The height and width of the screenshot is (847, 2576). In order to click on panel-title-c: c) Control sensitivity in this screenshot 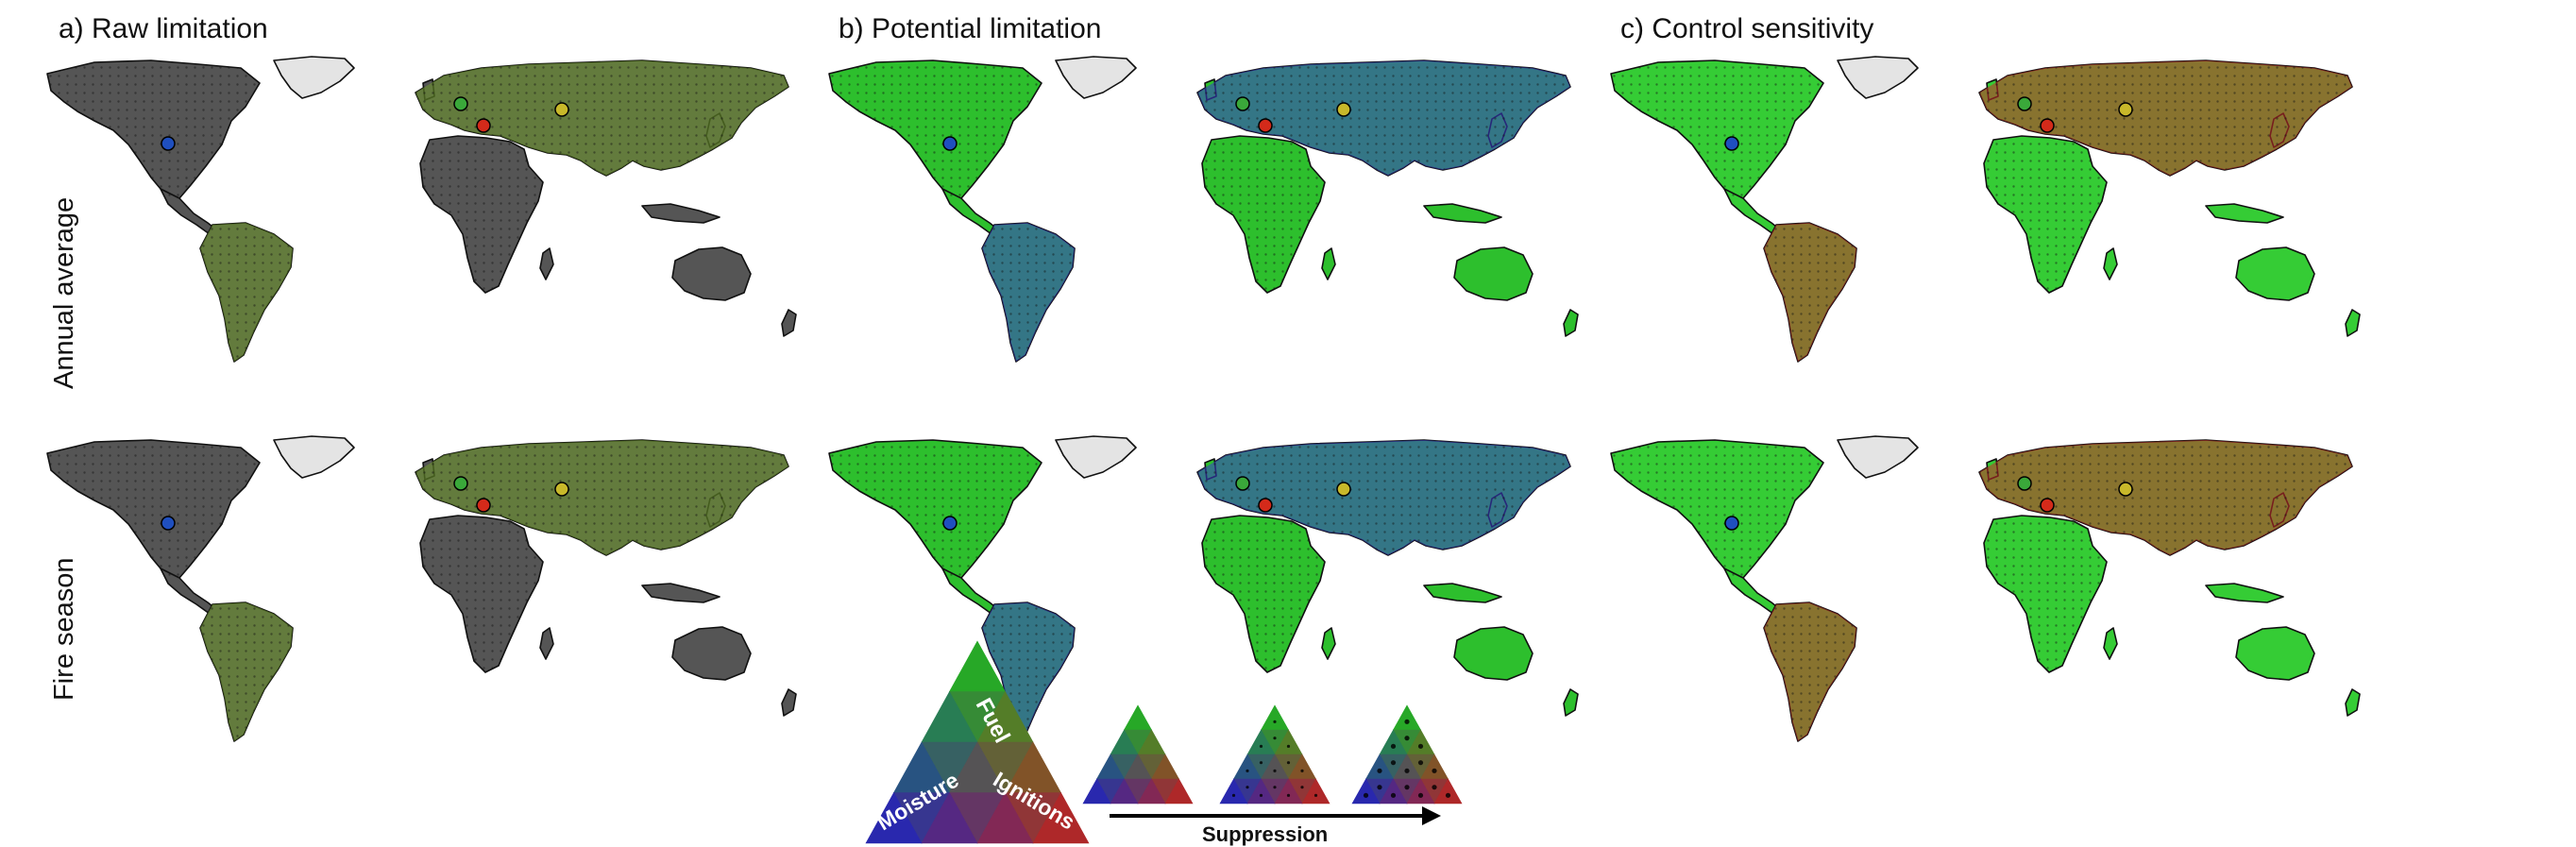, I will do `click(1747, 28)`.